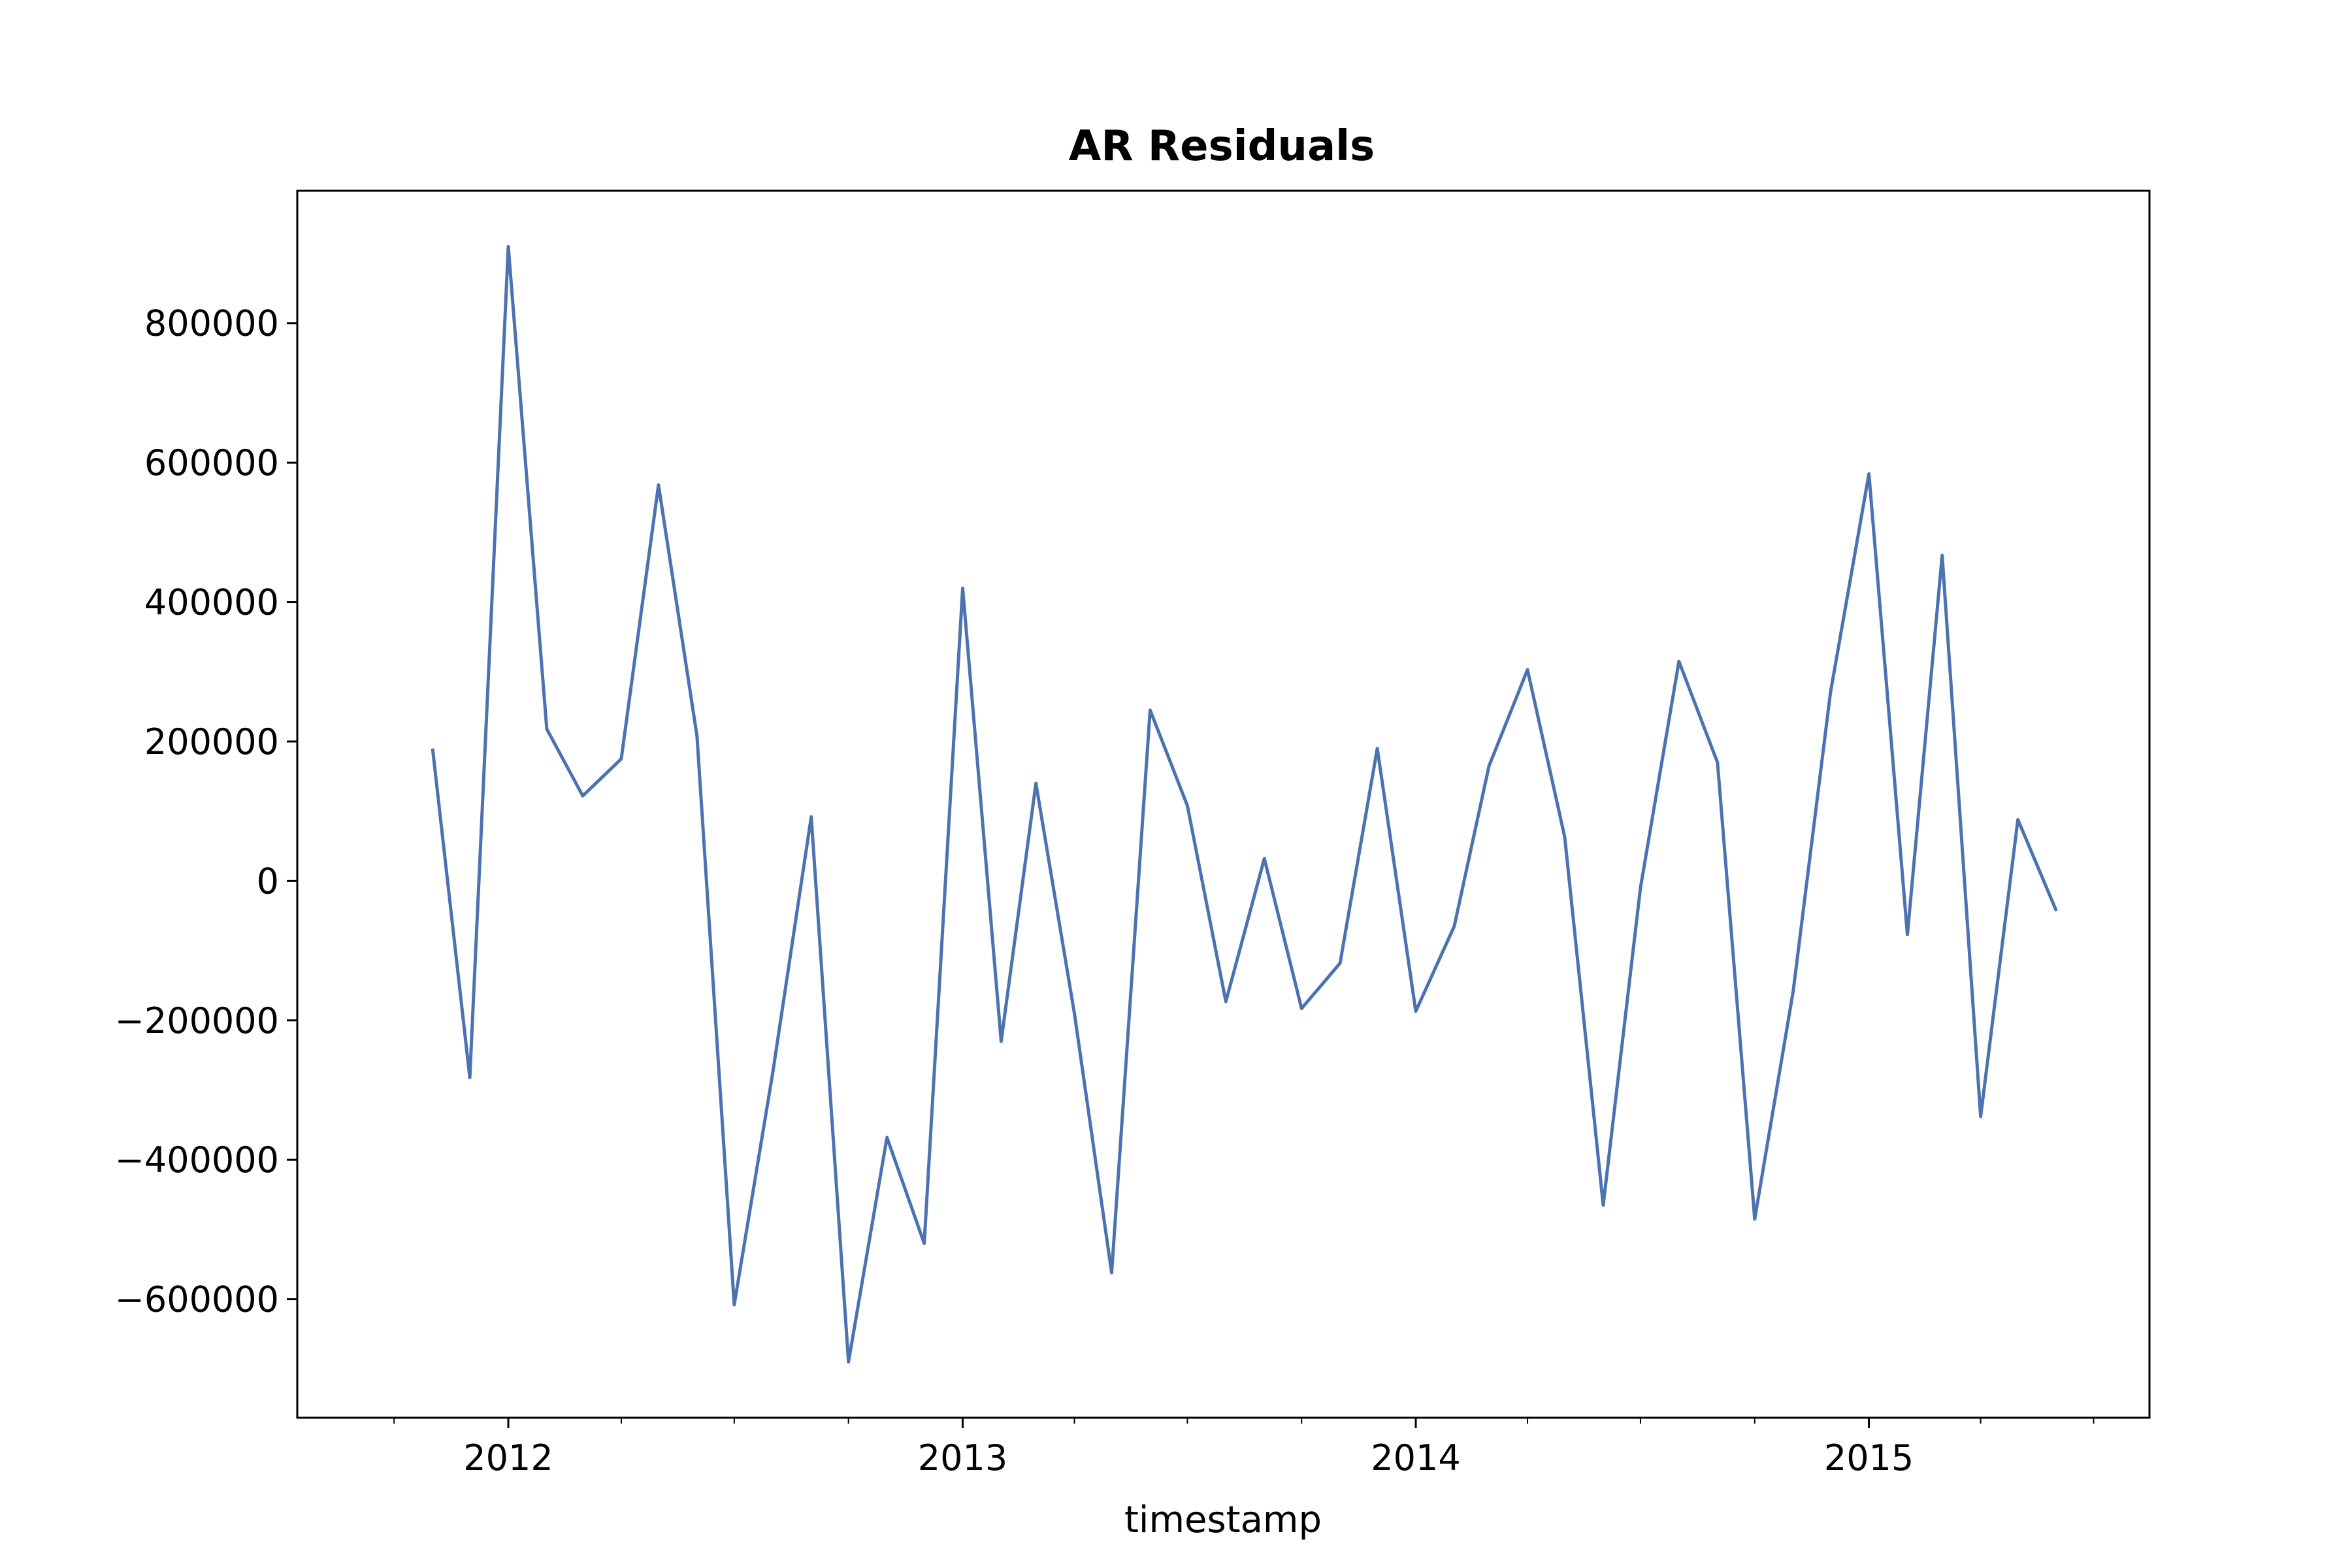 Image resolution: width=2352 pixels, height=1568 pixels. Describe the element at coordinates (197, 1020) in the screenshot. I see `y-tick-label: −200000` at that location.